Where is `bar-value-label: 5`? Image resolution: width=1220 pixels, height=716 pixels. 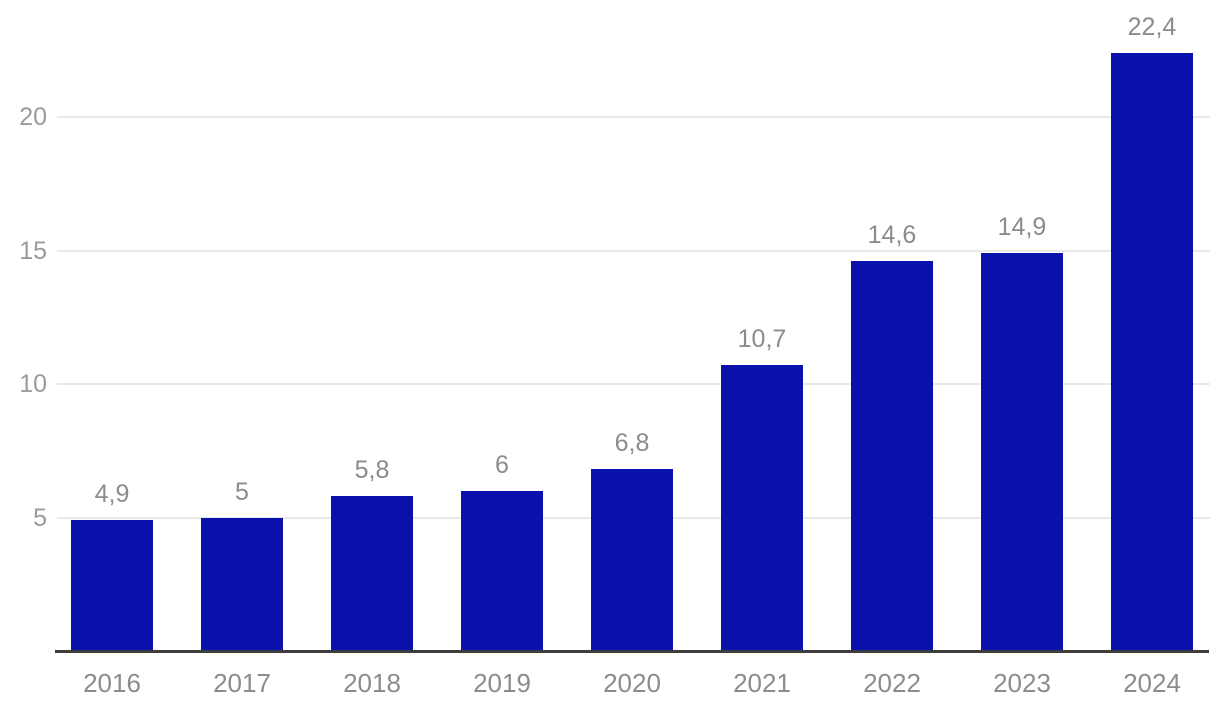
bar-value-label: 5 is located at coordinates (242, 491).